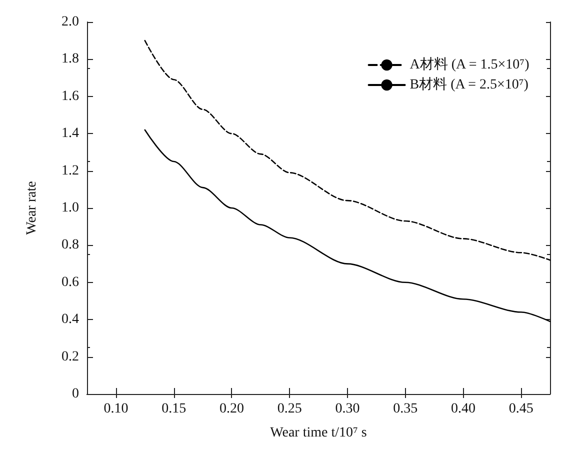  Describe the element at coordinates (318, 433) in the screenshot. I see `x-axis-title: Wear time t/10⁷ s` at that location.